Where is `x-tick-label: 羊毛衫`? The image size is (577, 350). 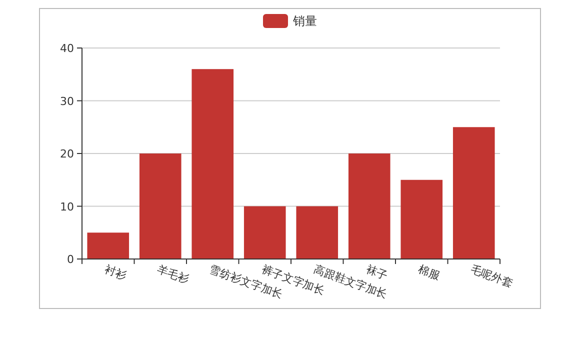 x-tick-label: 羊毛衫 is located at coordinates (173, 274).